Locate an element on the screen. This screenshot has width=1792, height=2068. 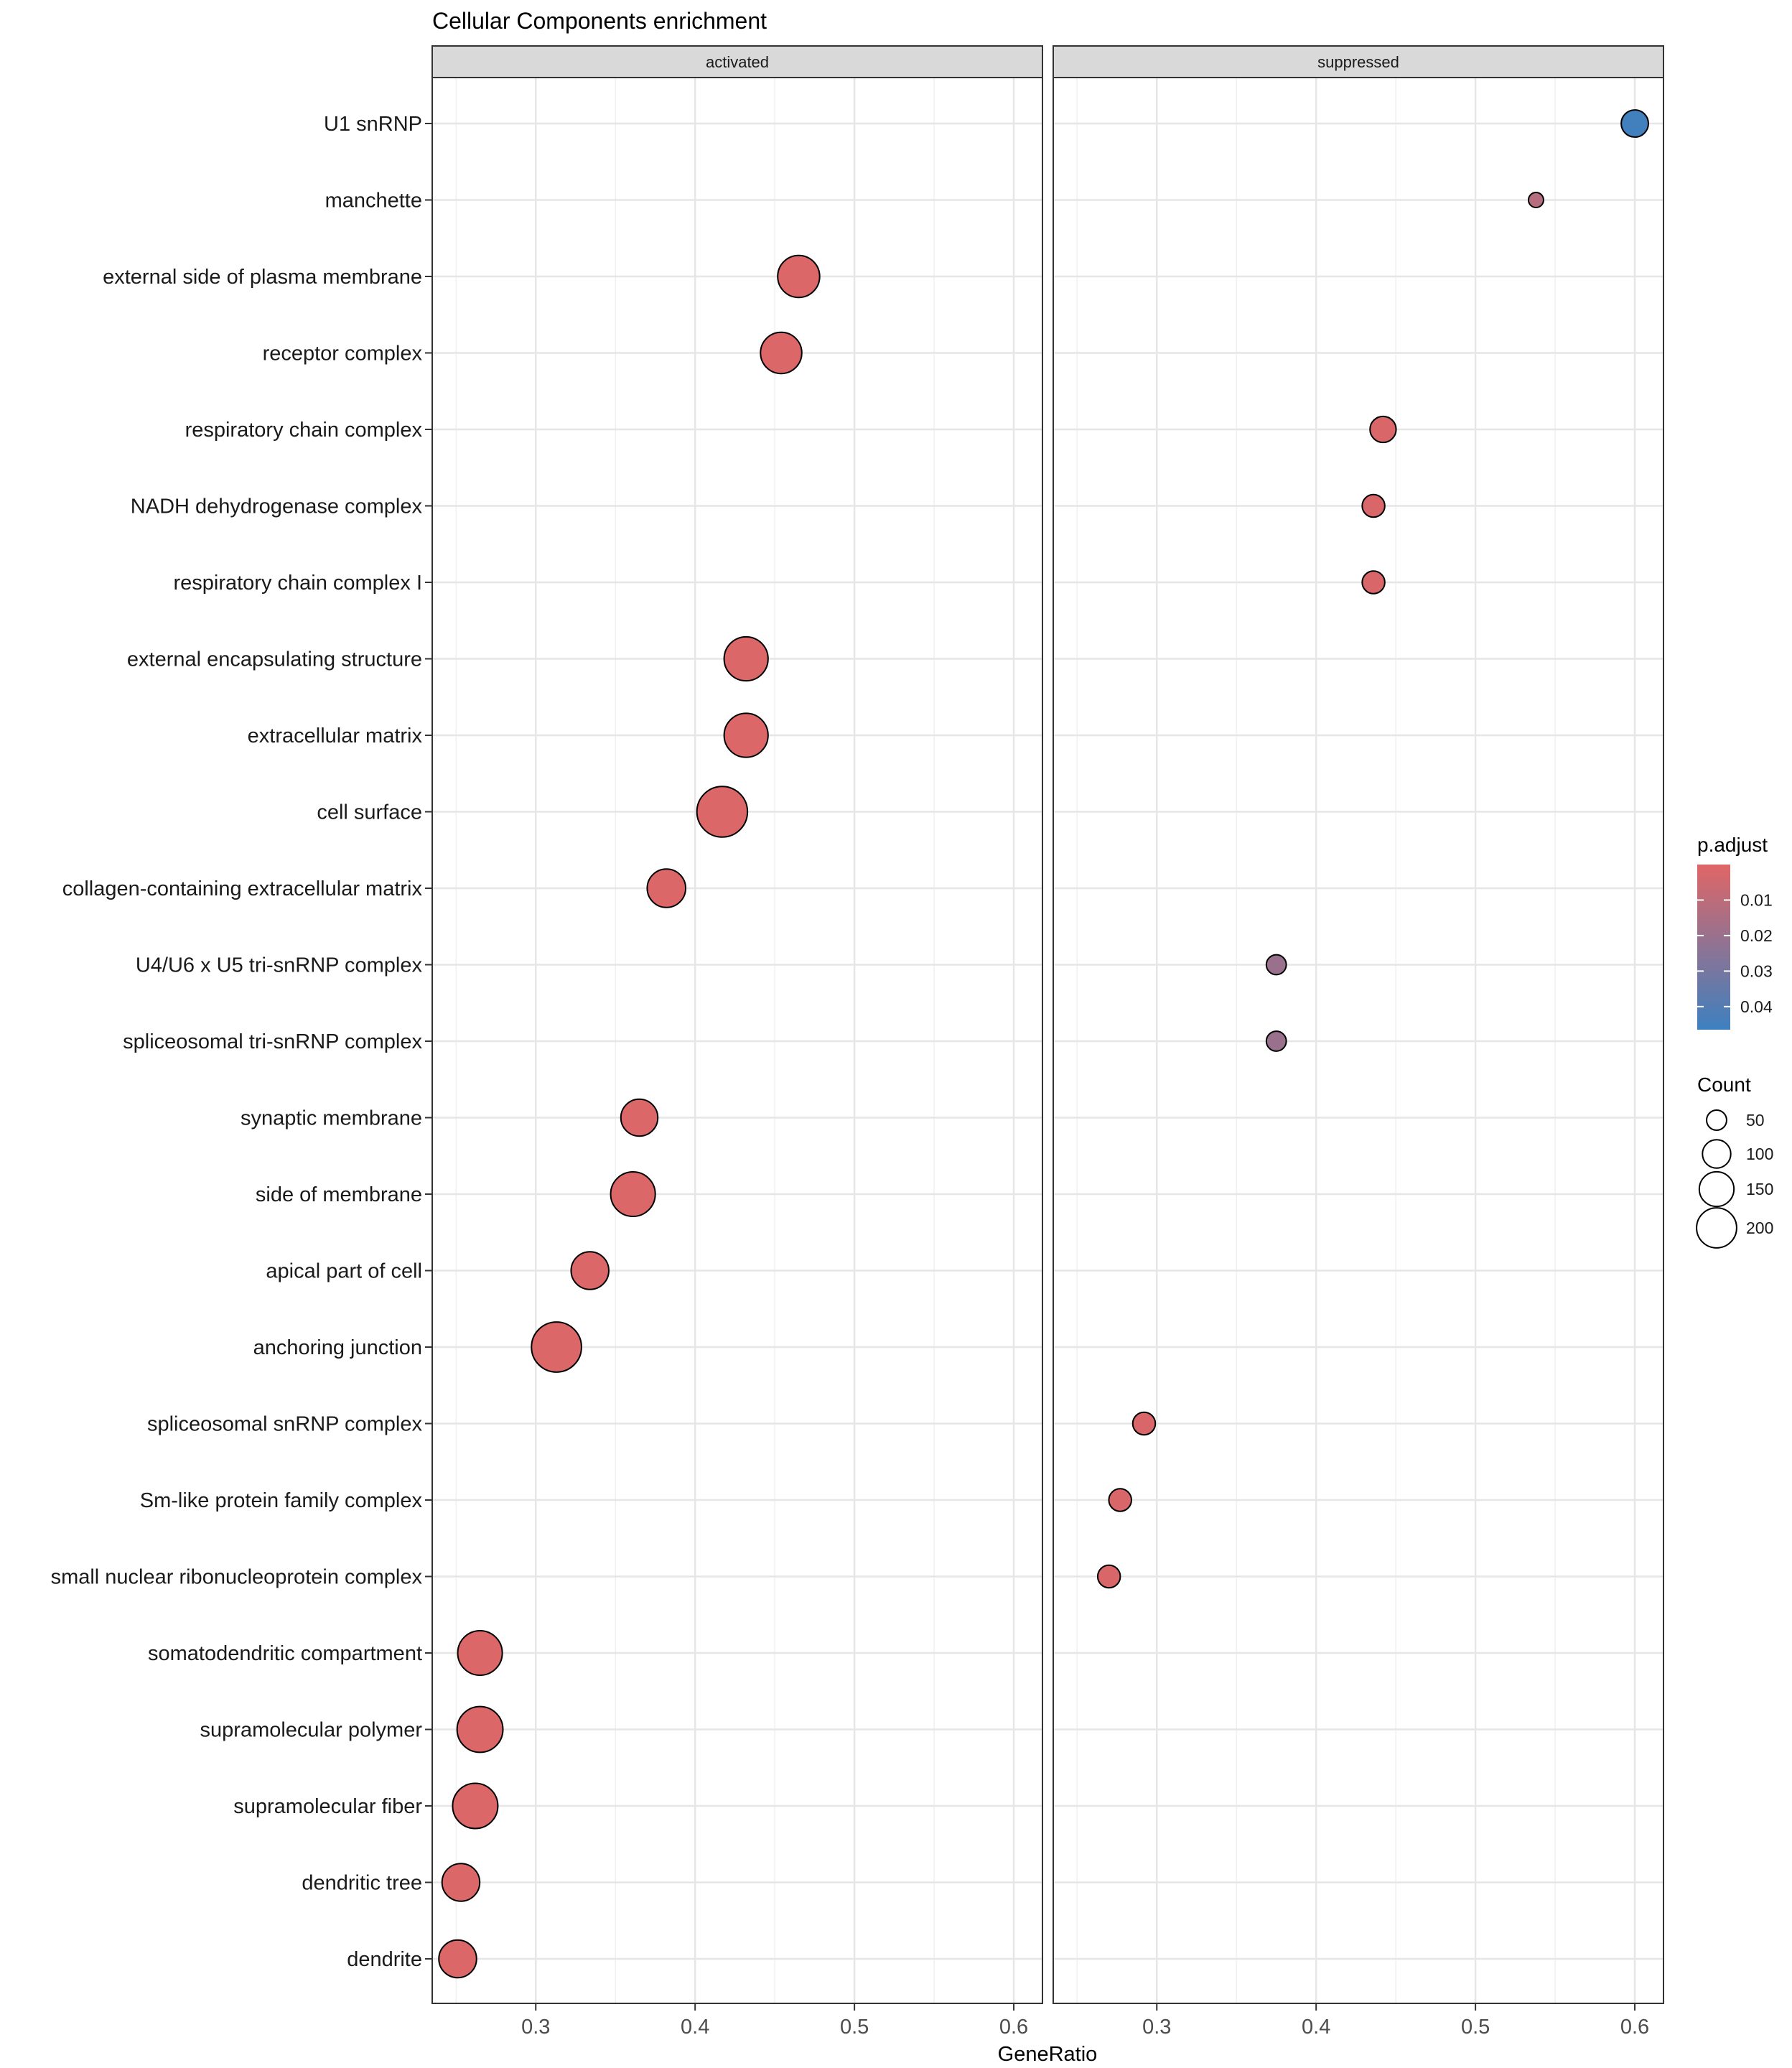
y-category-label: synaptic membrane is located at coordinates (331, 1118).